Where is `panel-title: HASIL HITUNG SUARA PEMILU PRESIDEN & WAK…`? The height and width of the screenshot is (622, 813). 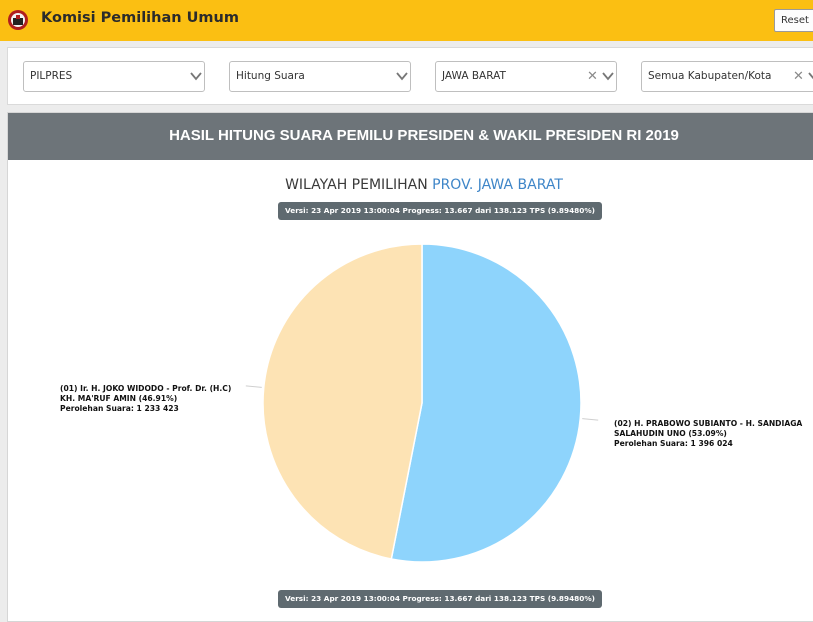
panel-title: HASIL HITUNG SUARA PEMILU PRESIDEN & WAK… is located at coordinates (424, 135).